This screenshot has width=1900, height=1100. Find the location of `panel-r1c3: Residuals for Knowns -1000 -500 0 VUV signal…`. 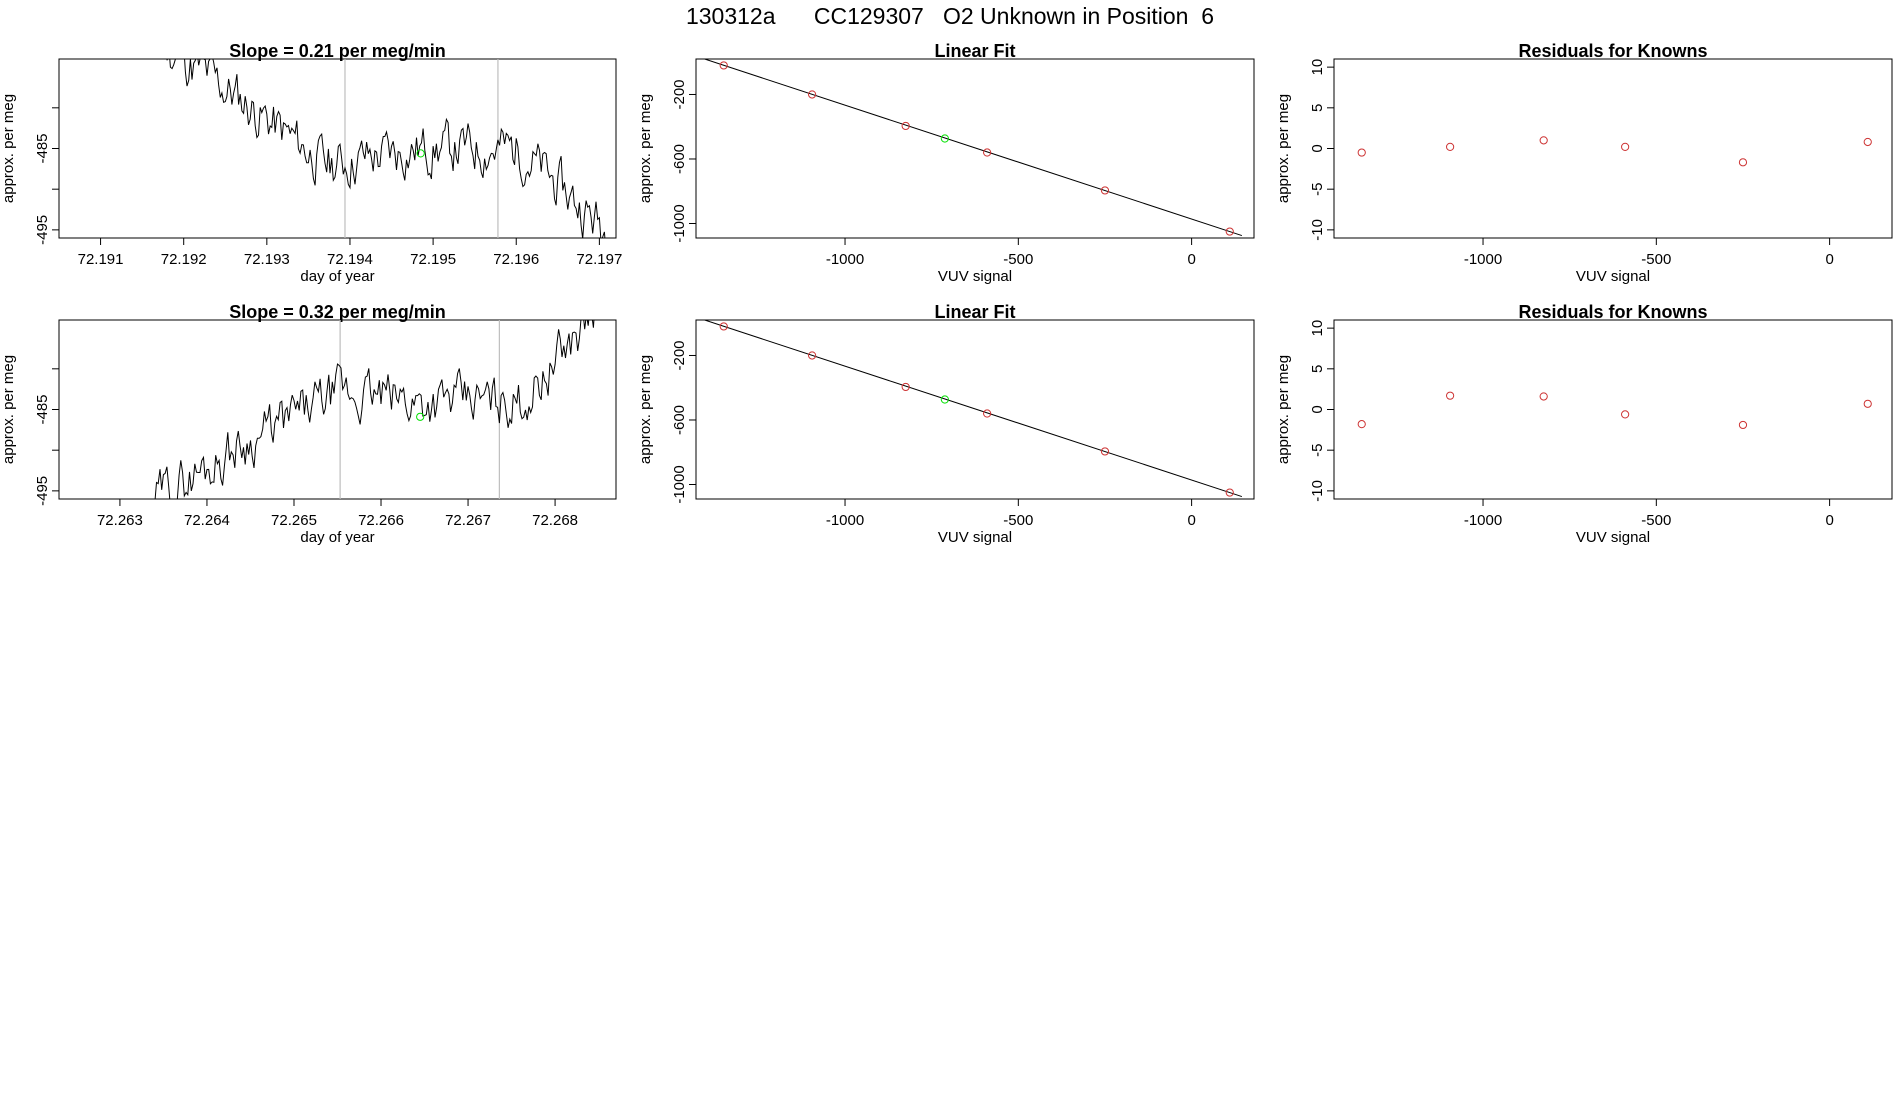

panel-r1c3: Residuals for Knowns -1000 -500 0 VUV signal… is located at coordinates (1584, 163).